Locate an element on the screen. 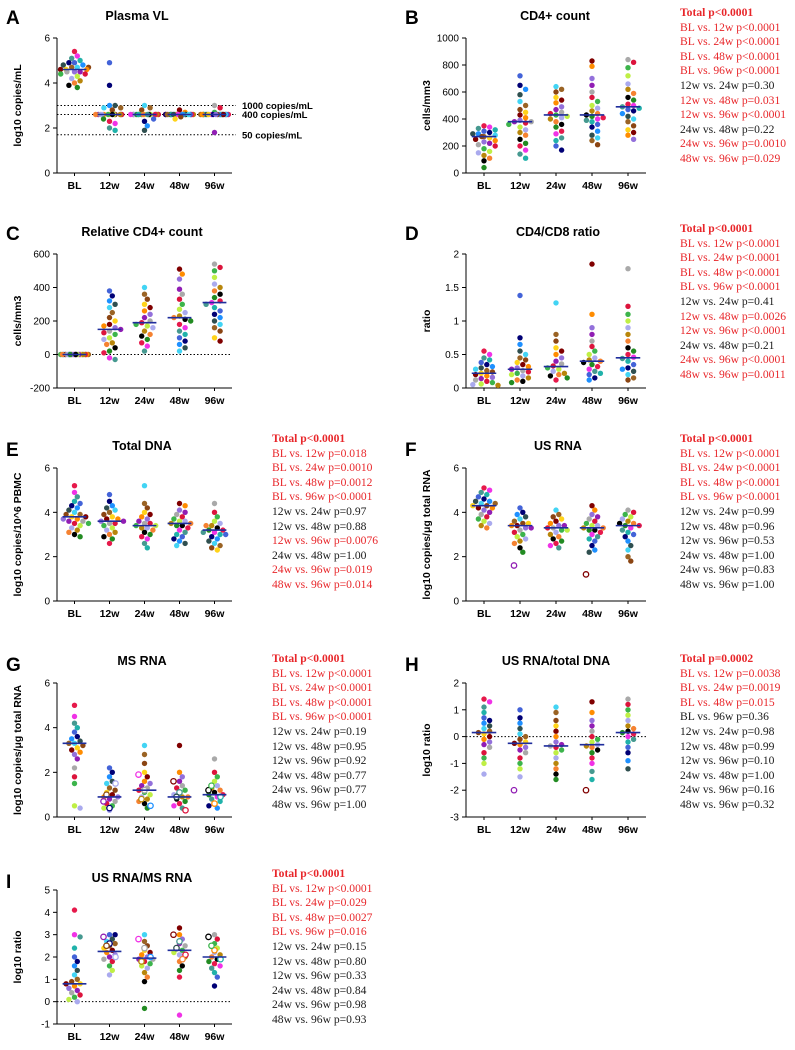  stat-comparison-line: 24w vs. 96w p=0.77 is located at coordinates (319, 790).